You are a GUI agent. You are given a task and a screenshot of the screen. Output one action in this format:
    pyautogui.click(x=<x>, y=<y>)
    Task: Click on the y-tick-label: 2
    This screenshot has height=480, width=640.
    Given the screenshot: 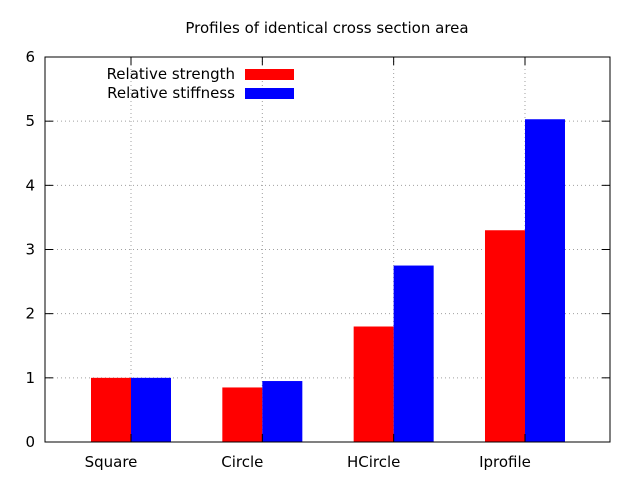 What is the action you would take?
    pyautogui.click(x=30, y=314)
    